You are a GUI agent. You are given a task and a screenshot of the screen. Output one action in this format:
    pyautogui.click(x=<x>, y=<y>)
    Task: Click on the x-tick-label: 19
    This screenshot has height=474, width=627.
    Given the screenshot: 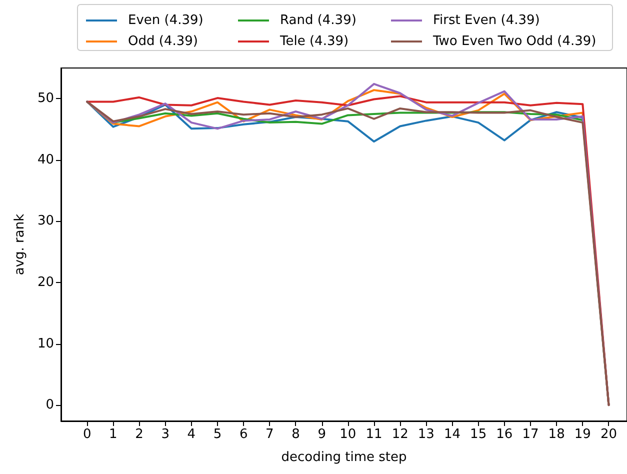 What is the action you would take?
    pyautogui.click(x=582, y=434)
    